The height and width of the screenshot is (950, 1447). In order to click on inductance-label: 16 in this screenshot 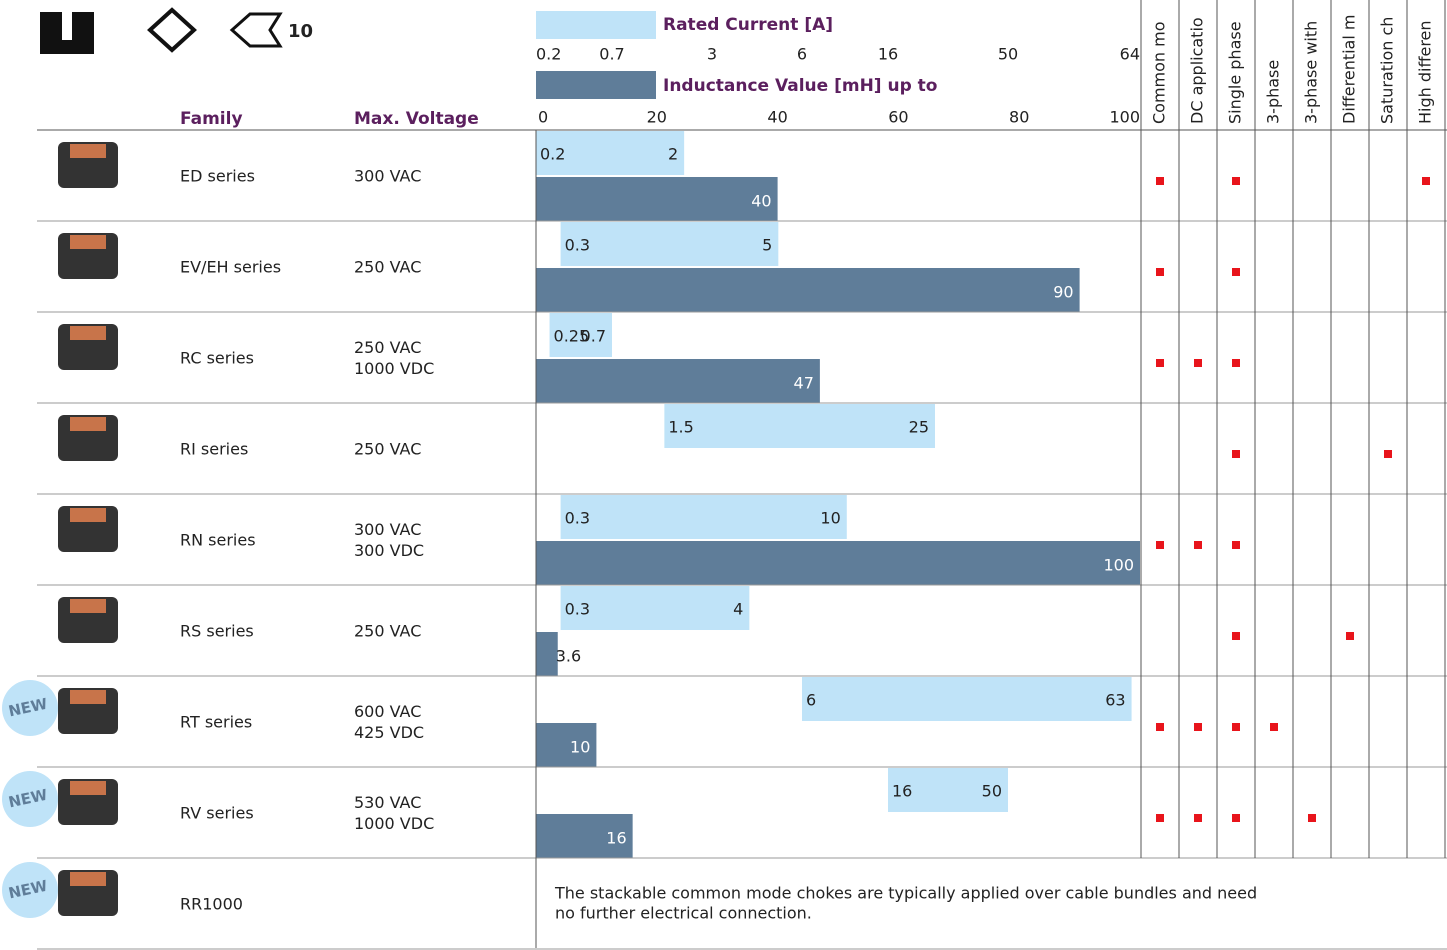, I will do `click(616, 838)`.